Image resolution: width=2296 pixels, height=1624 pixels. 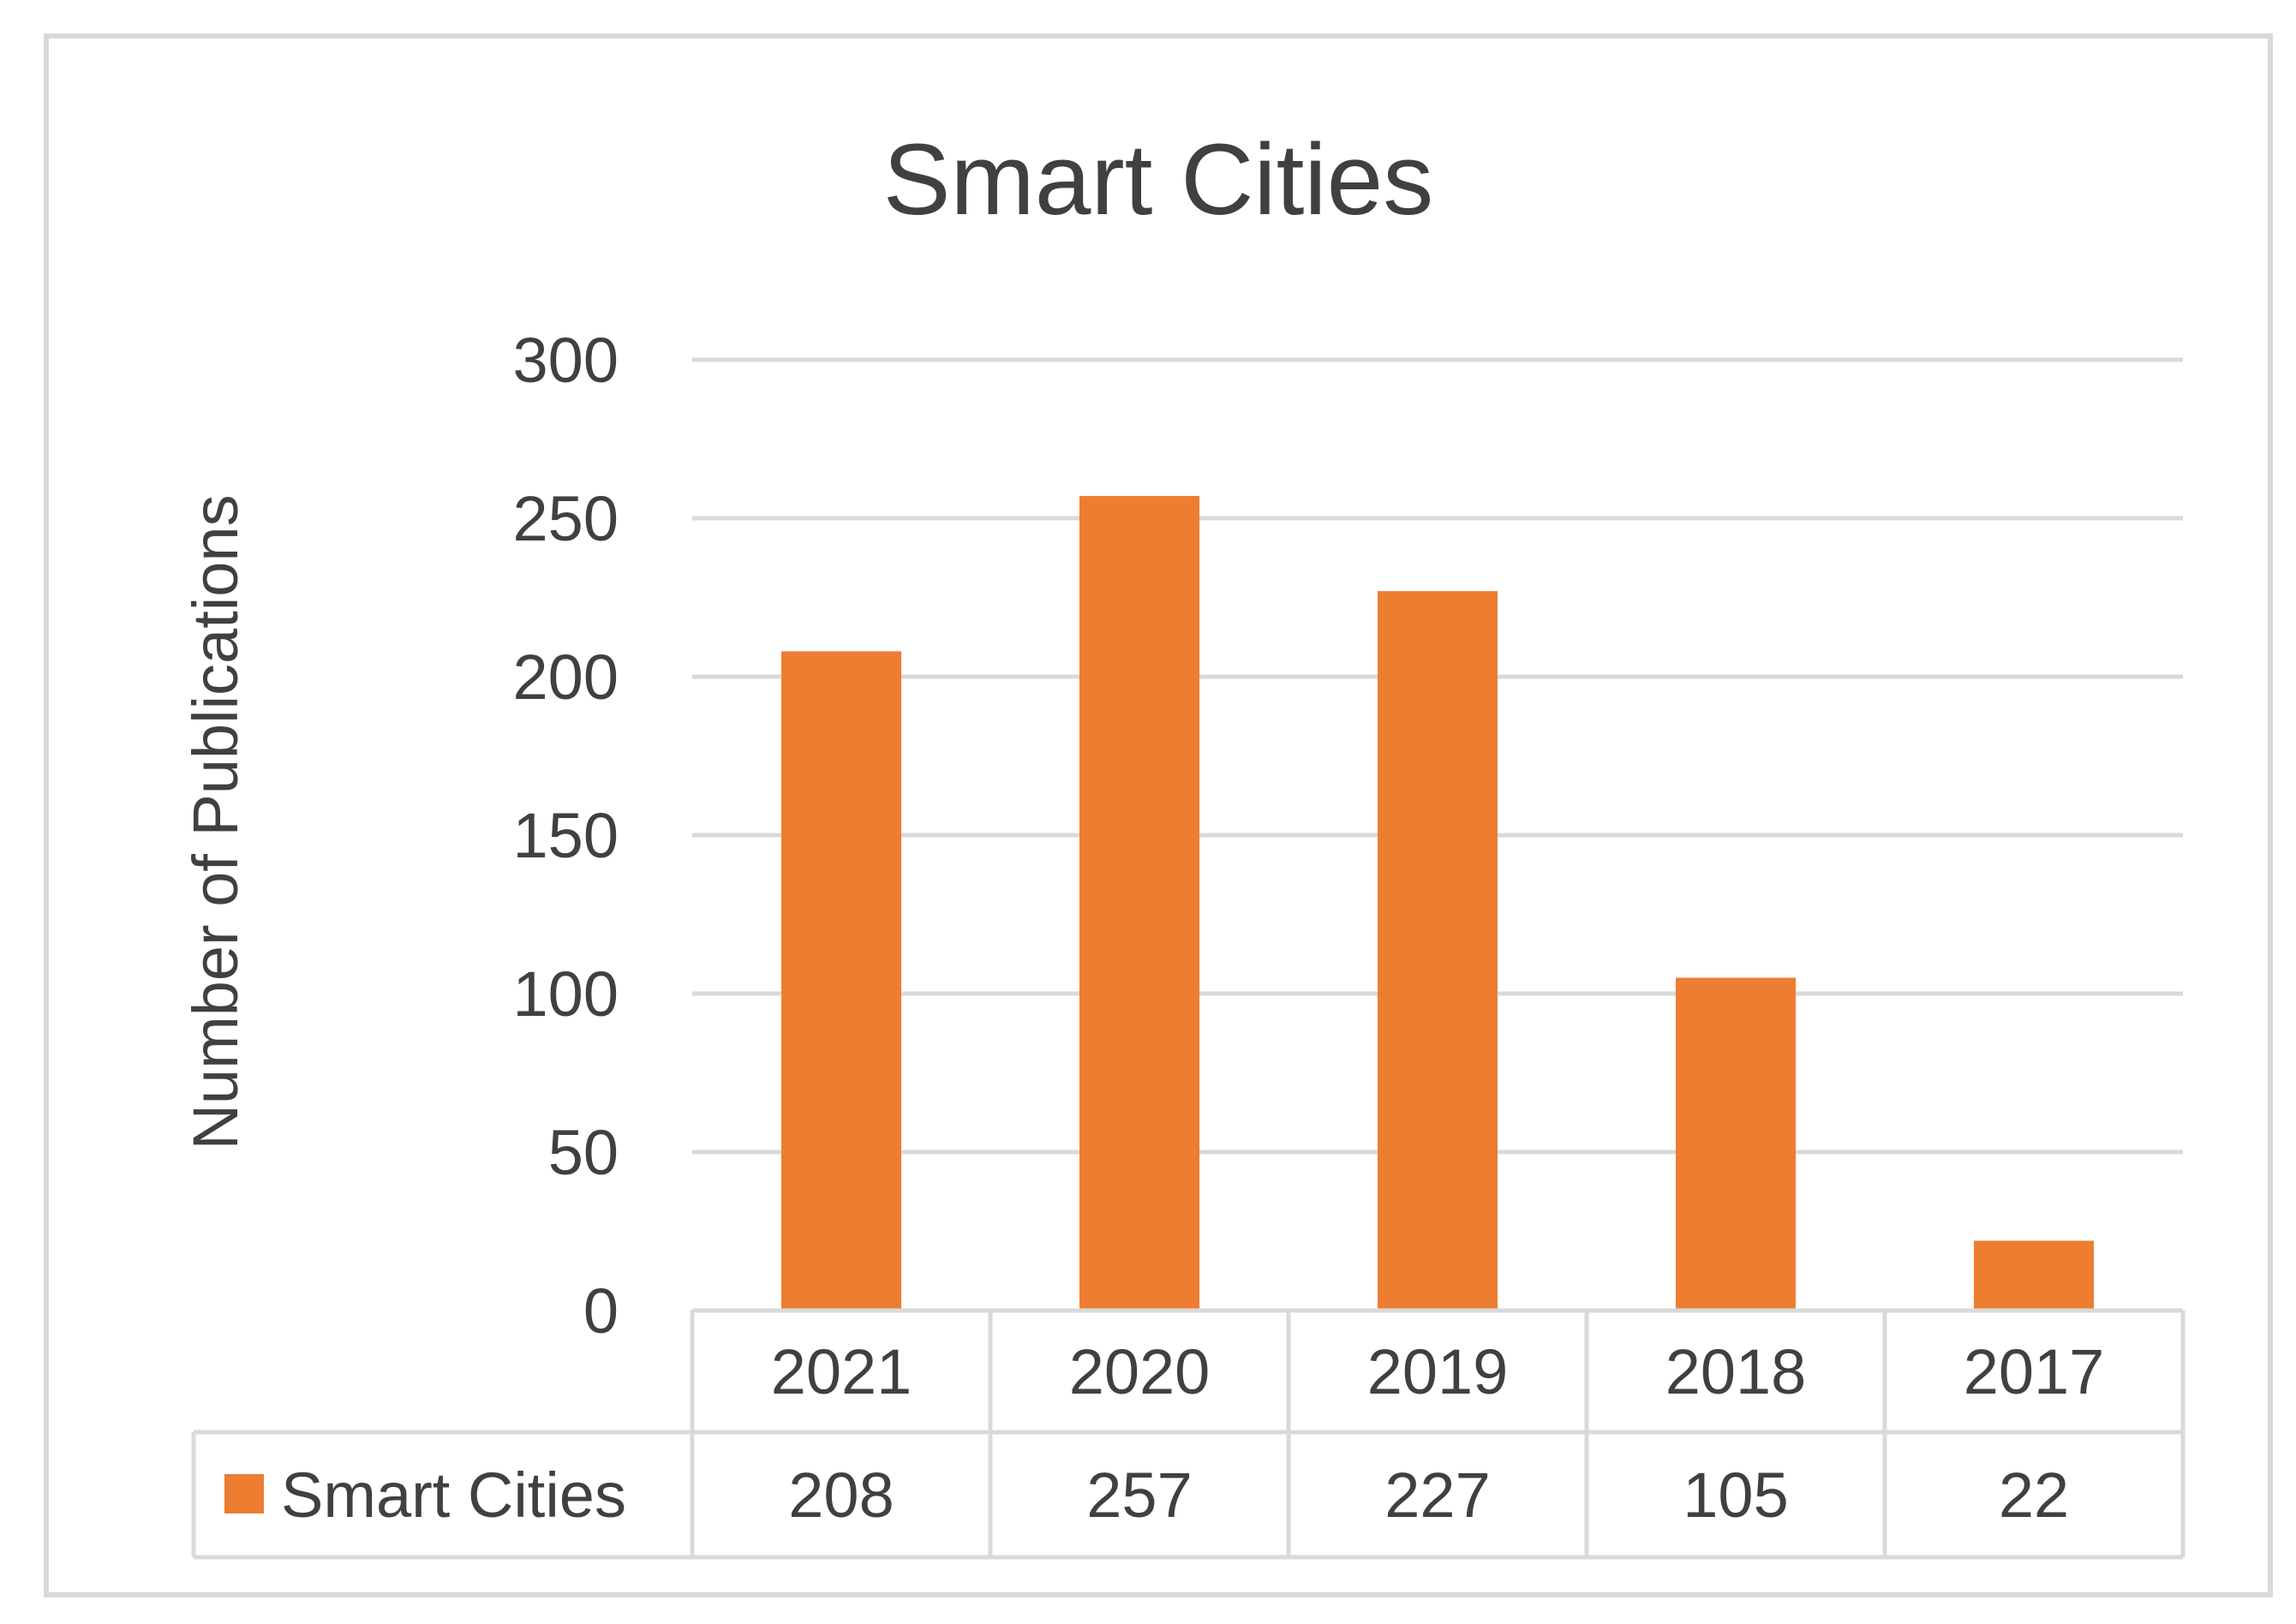 I want to click on y-tick-label: 0, so click(x=601, y=1310).